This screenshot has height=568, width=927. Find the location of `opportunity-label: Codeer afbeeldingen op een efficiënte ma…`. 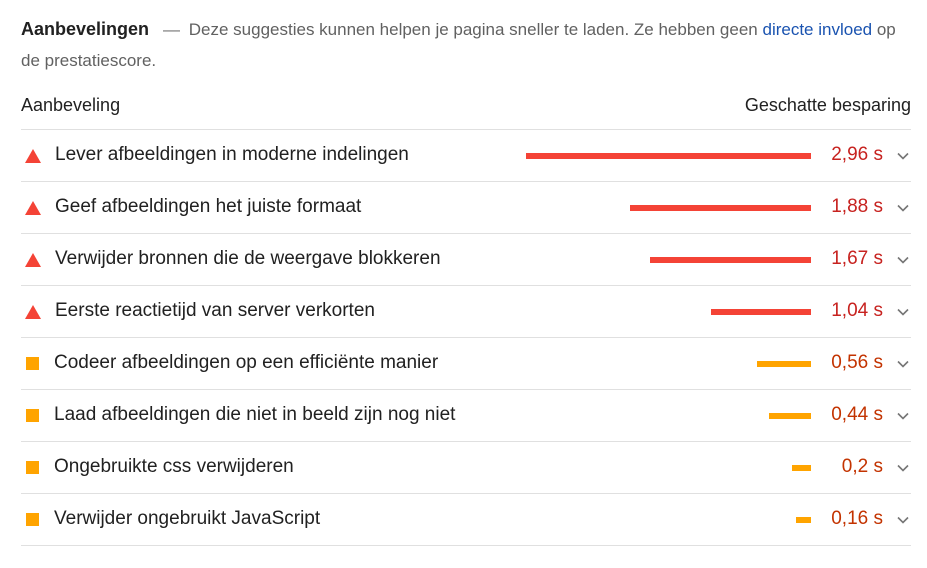

opportunity-label: Codeer afbeeldingen op een efficiënte ma… is located at coordinates (246, 362).